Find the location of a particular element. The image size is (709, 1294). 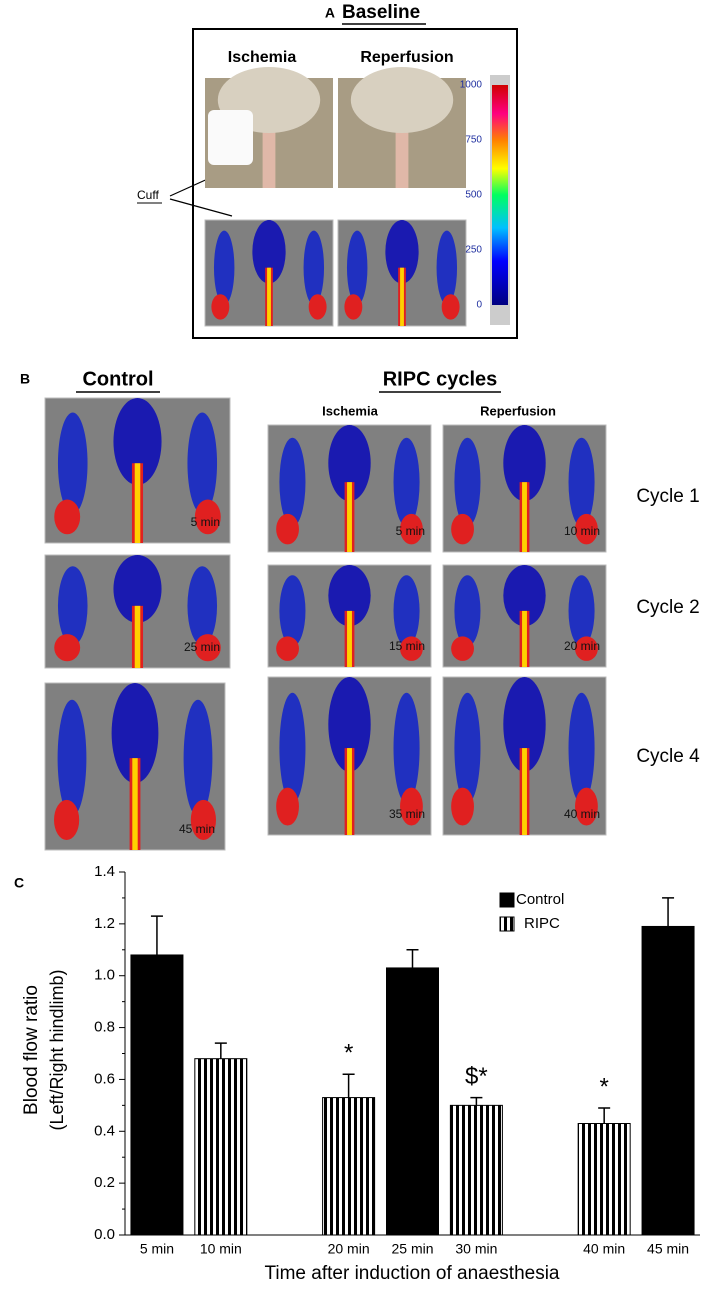

y-tick-label: 1.4 is located at coordinates (104, 871).